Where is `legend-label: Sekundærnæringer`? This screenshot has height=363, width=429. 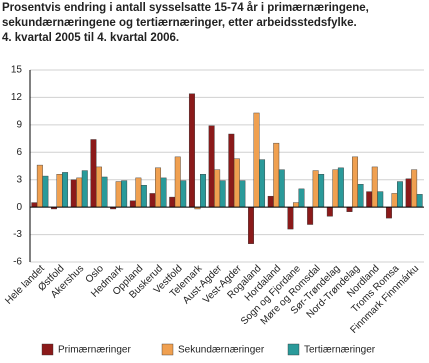
legend-label: Sekundærnæringer is located at coordinates (221, 350).